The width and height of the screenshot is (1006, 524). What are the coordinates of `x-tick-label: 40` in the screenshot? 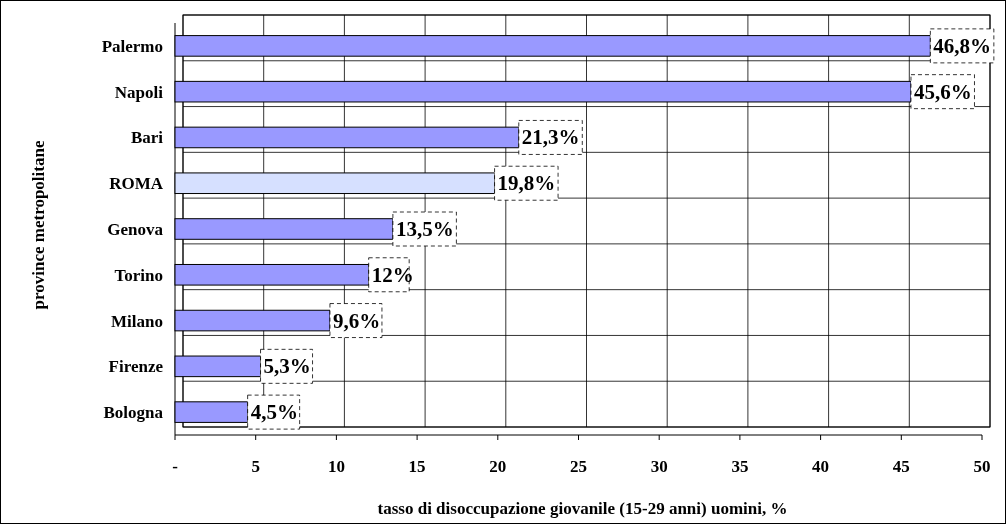 It's located at (821, 466).